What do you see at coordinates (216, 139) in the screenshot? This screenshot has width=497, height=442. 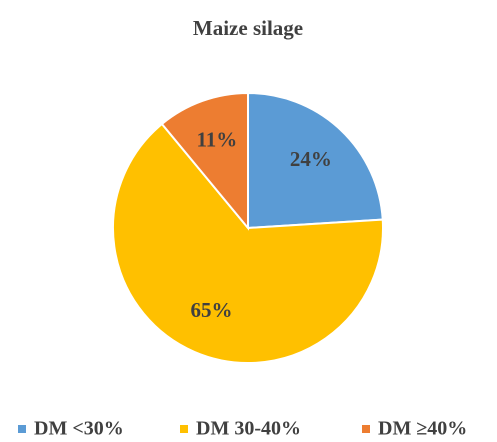 I see `data-label: 11%` at bounding box center [216, 139].